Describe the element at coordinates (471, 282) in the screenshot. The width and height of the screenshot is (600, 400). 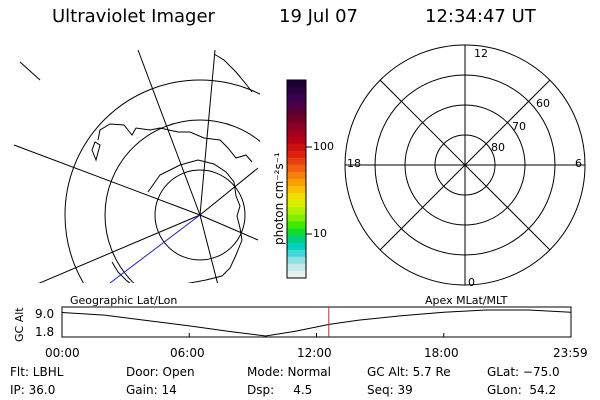
I see `polar-label-0: 0` at that location.